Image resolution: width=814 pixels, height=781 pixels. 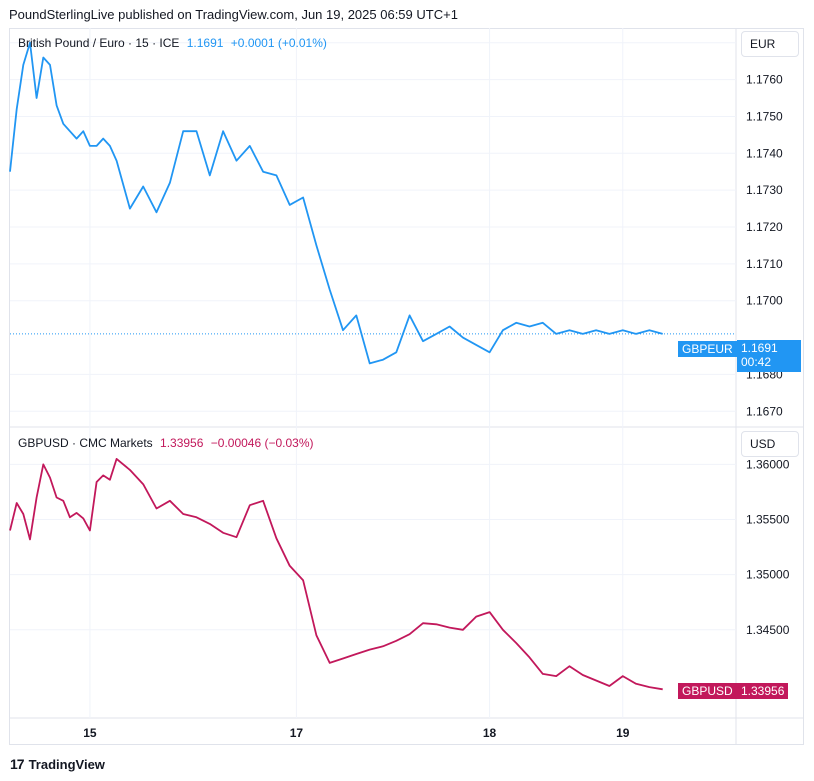 What do you see at coordinates (764, 264) in the screenshot?
I see `y-tick-label: 1.1710` at bounding box center [764, 264].